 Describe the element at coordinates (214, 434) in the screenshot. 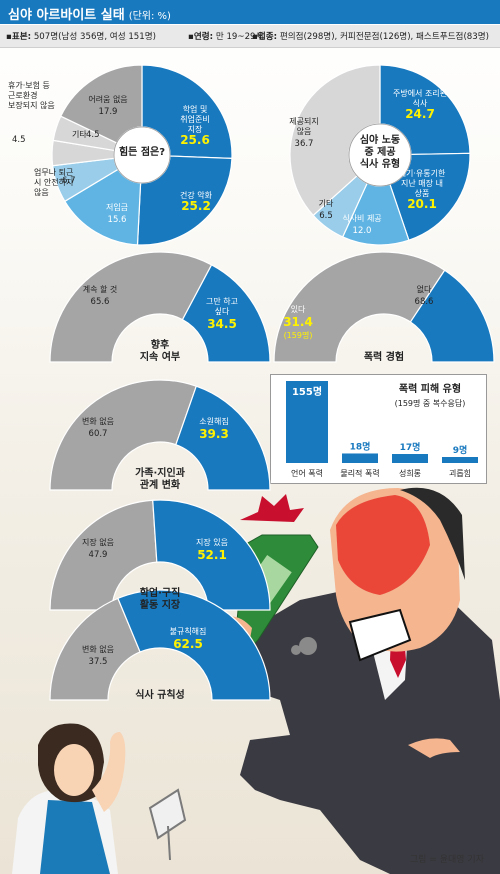

I see `relations-value-0: 39.3` at that location.